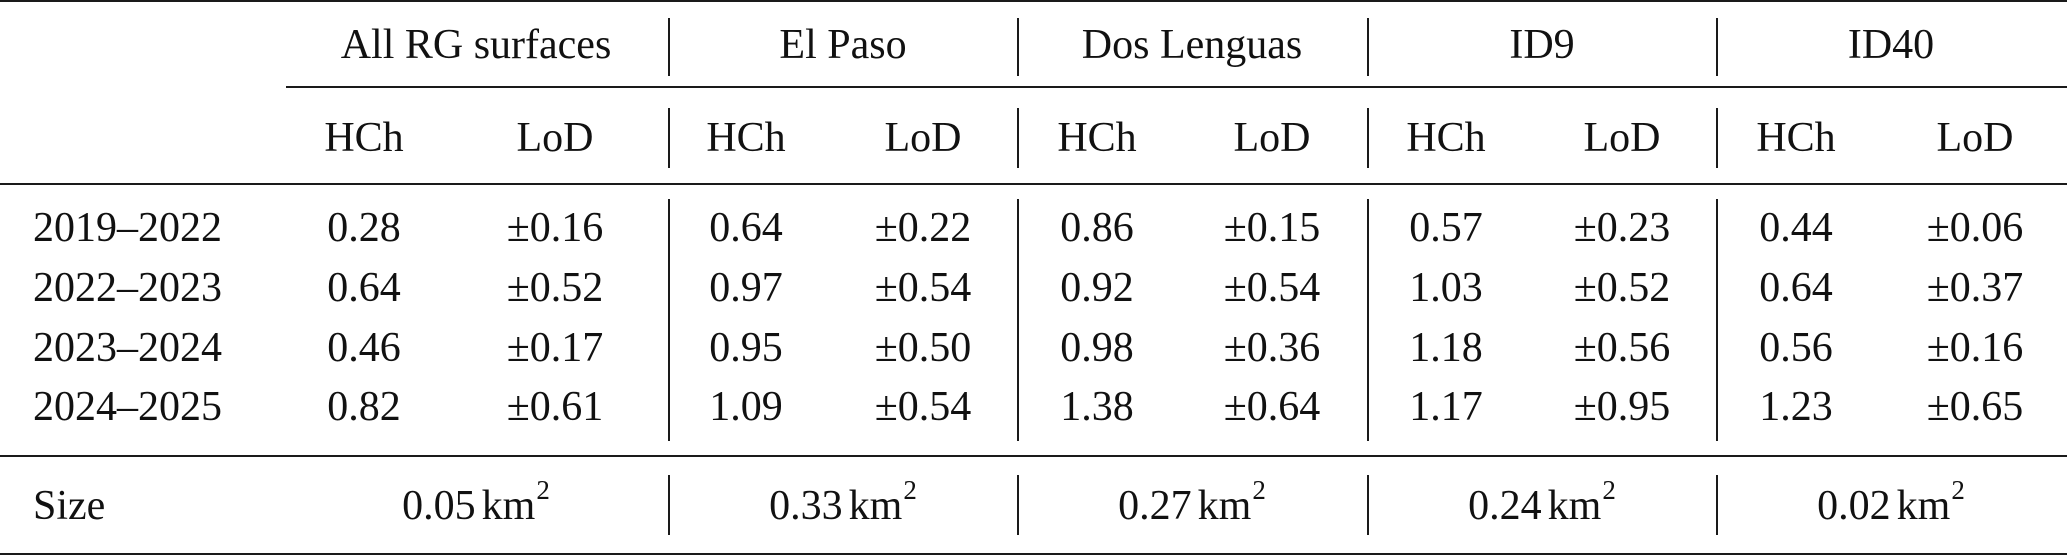  What do you see at coordinates (1097, 407) in the screenshot?
I see `table-cell: 1.38` at bounding box center [1097, 407].